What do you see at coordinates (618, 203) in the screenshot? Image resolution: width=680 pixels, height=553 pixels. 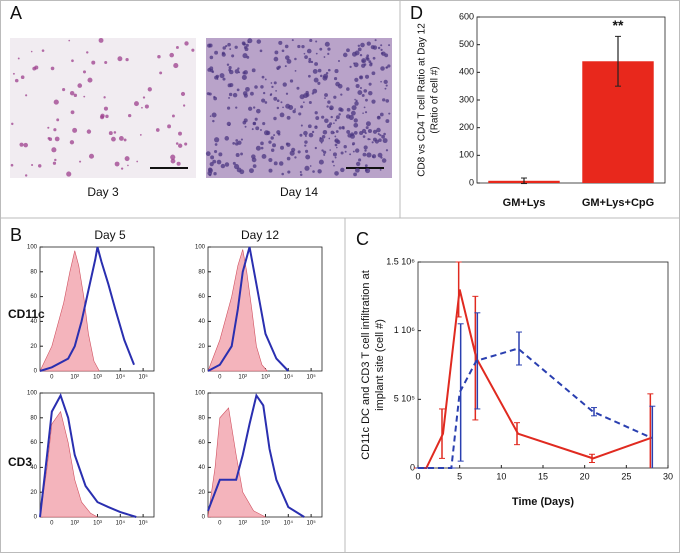 I see `x-tick-label: GM+Lys+CpG` at bounding box center [618, 203].